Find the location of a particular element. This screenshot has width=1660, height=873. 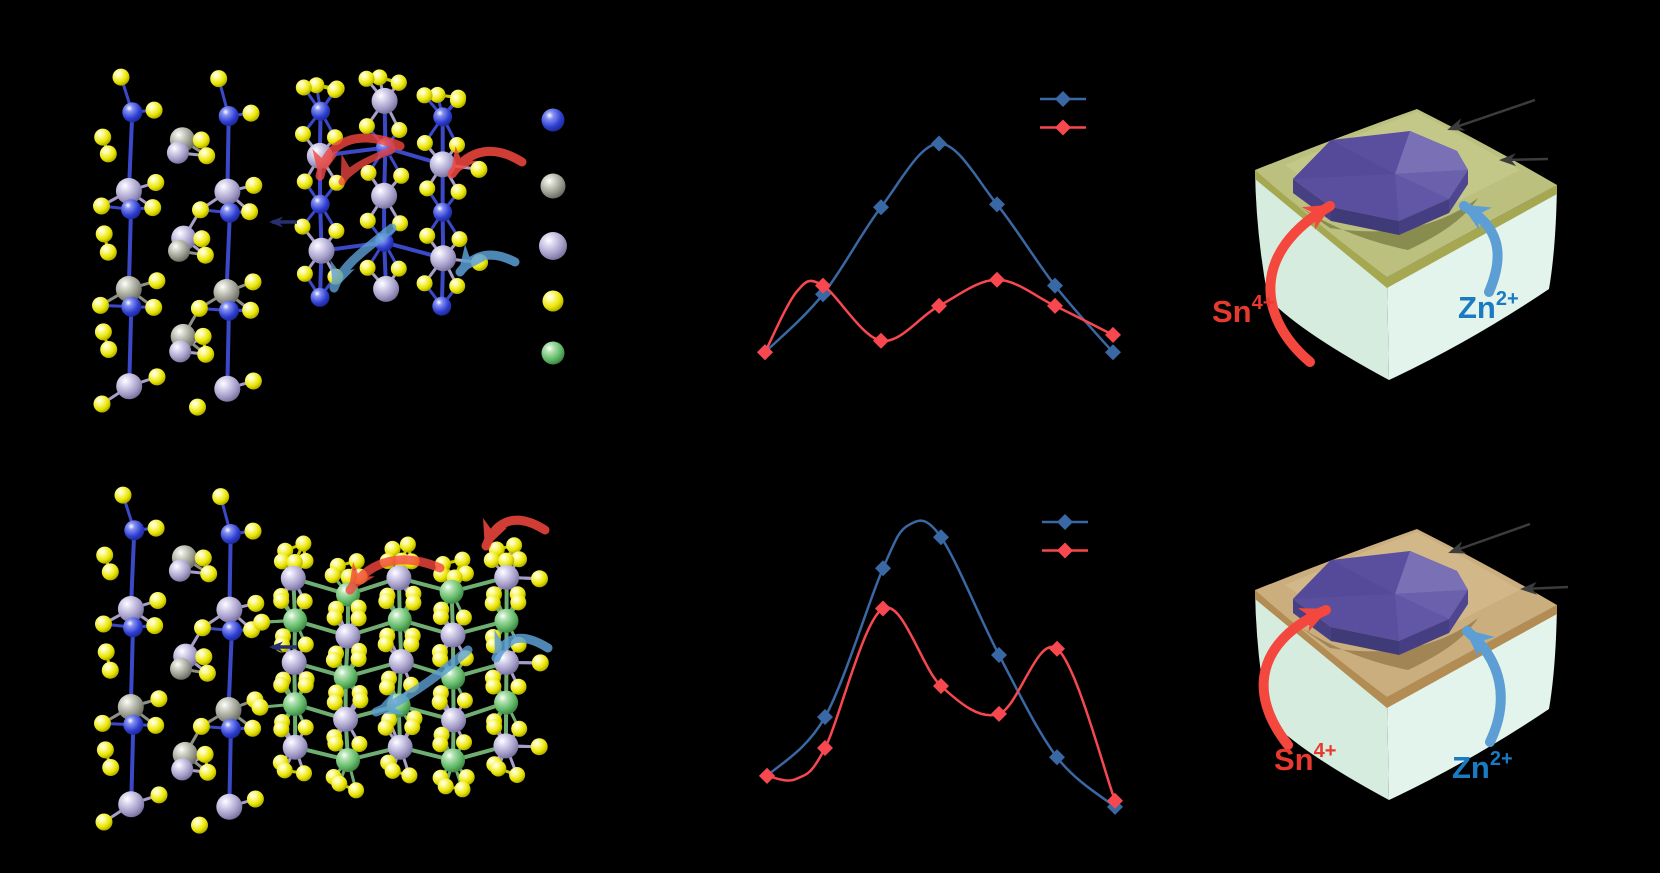

sn-exchange-arrow-external-bottom is located at coordinates (515, 533).